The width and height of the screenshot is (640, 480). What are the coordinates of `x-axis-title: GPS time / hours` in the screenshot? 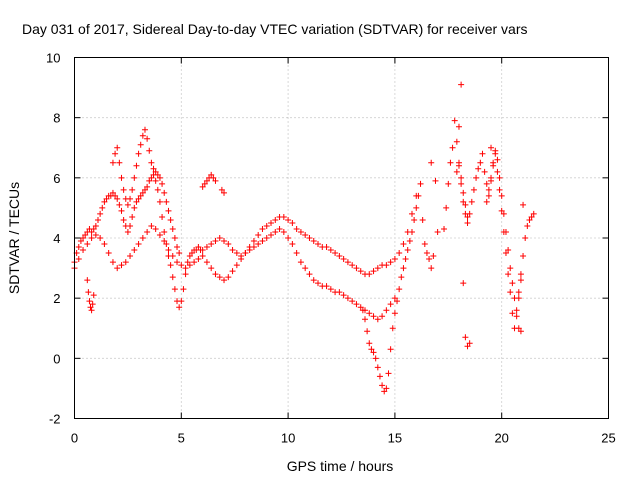 It's located at (340, 466).